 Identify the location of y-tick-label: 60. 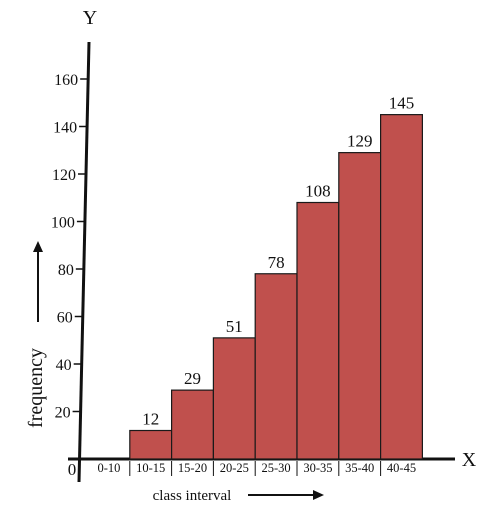
(65, 318).